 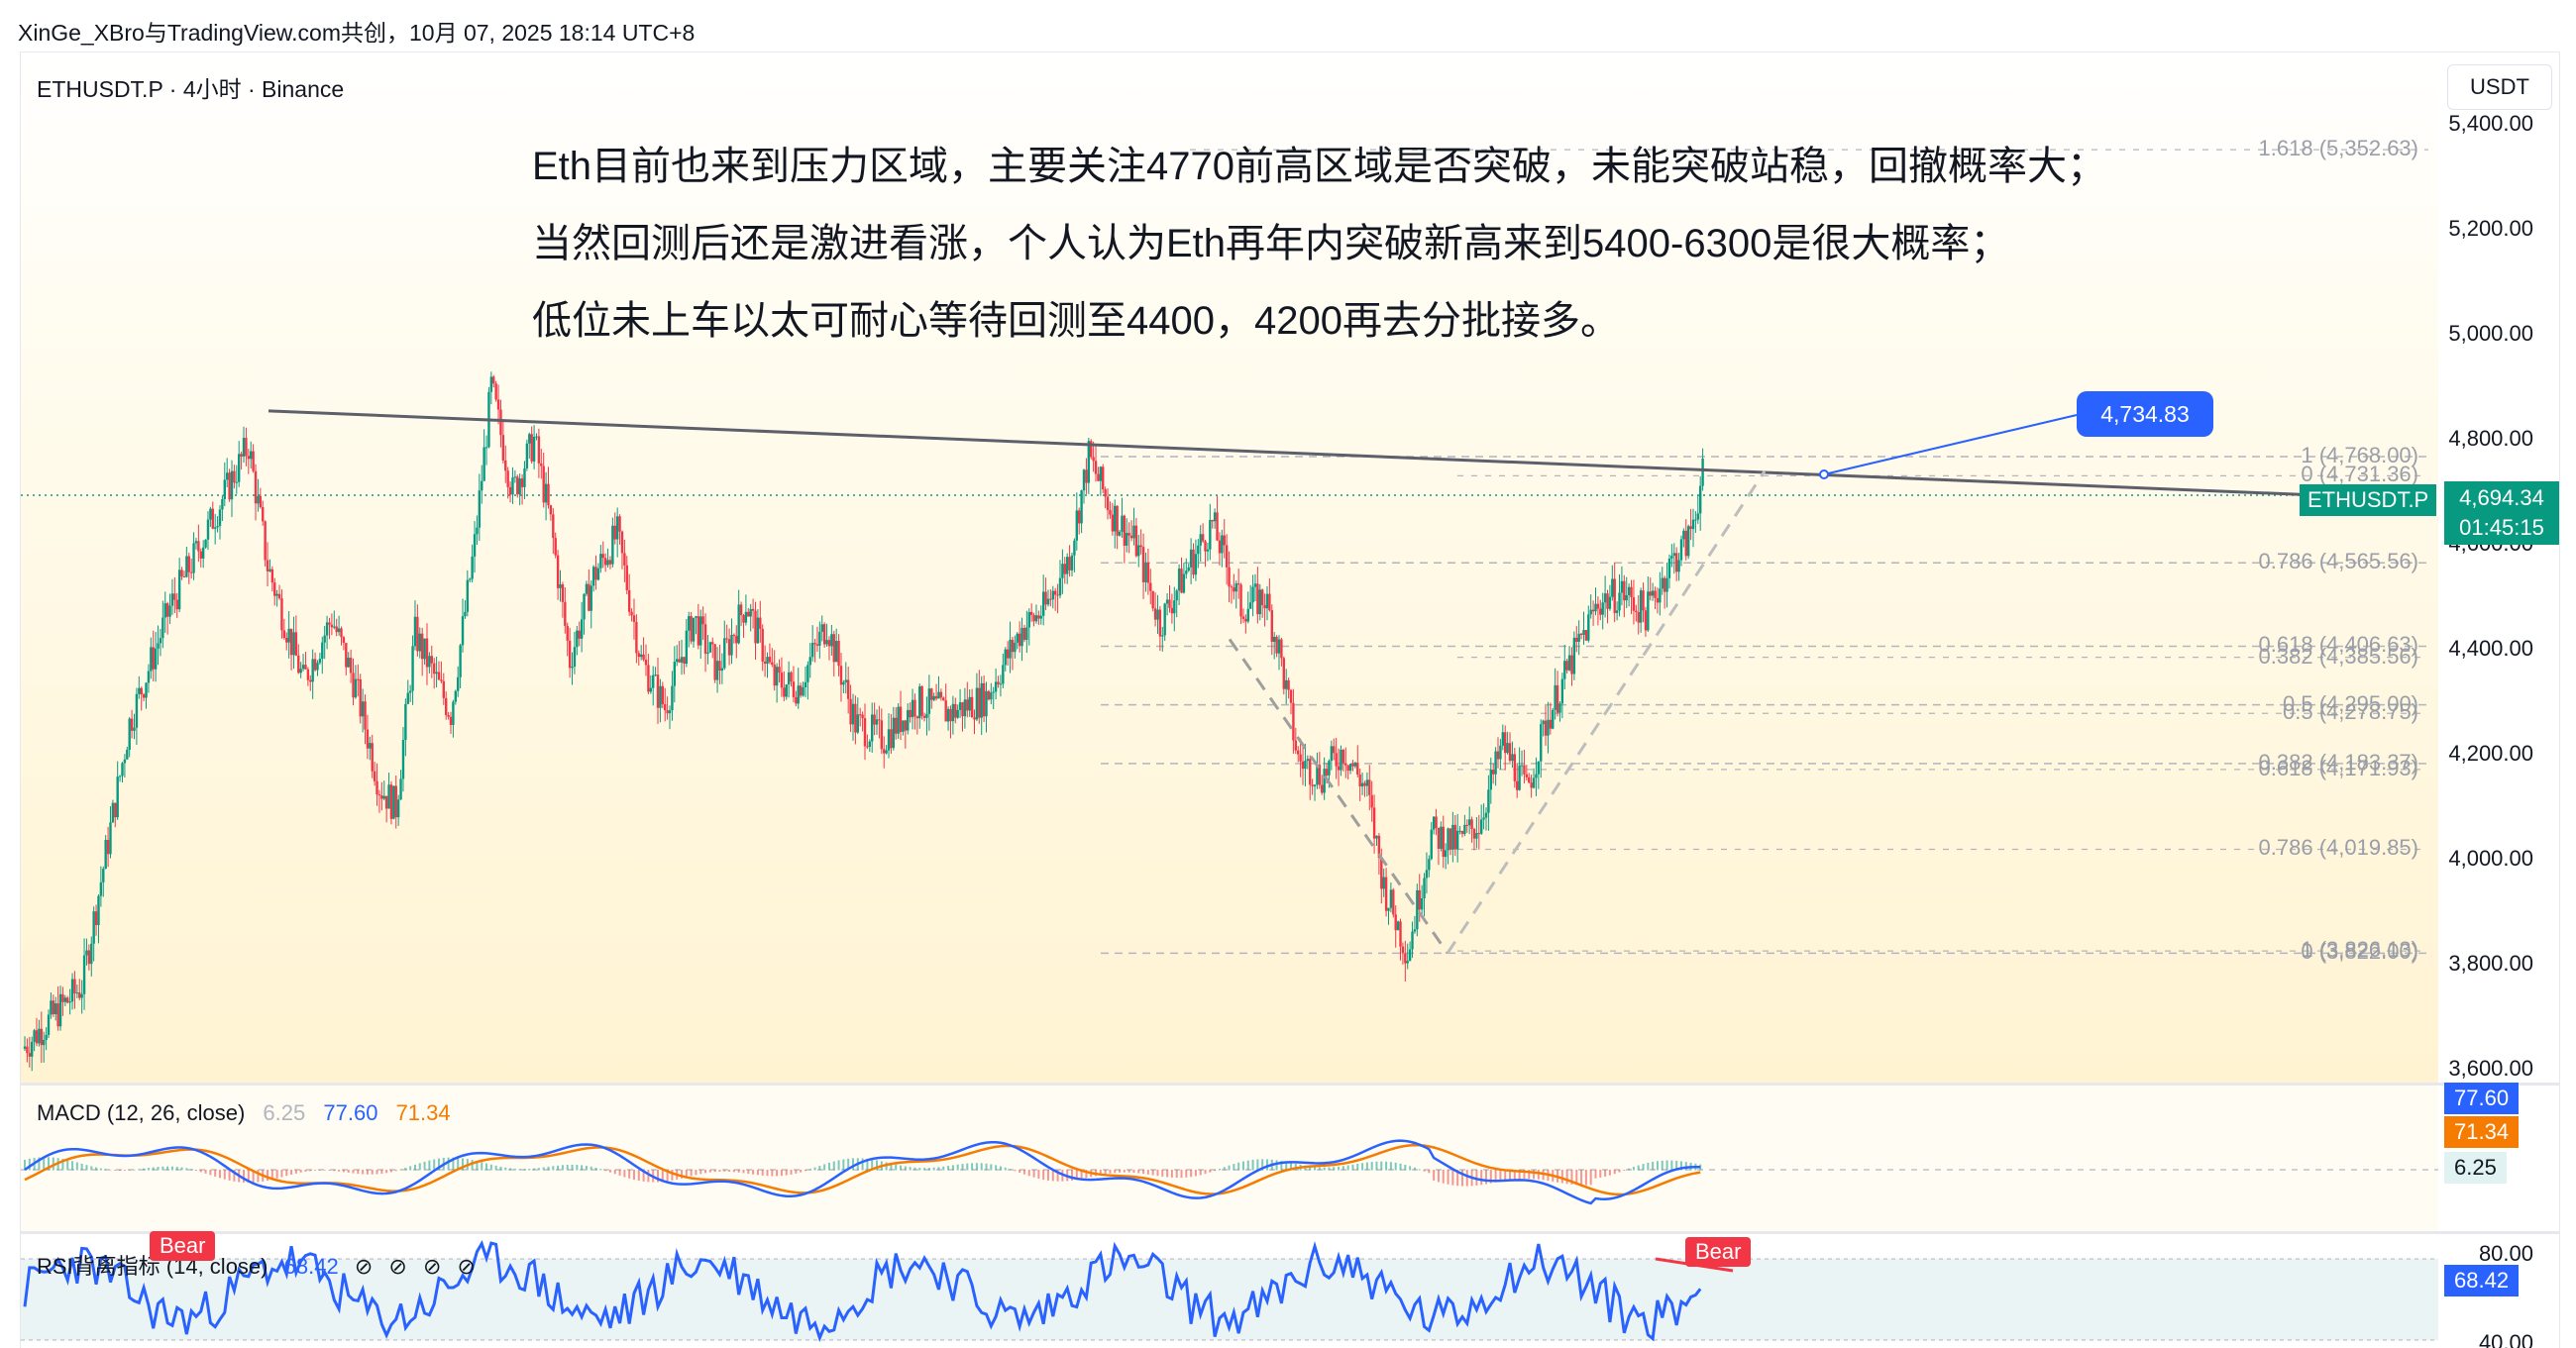 I want to click on macd-pane, so click(x=1229, y=1158).